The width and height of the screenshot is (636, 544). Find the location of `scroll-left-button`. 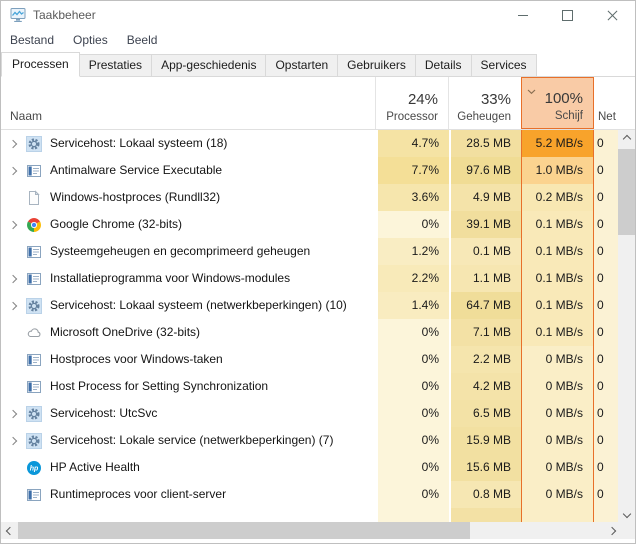

scroll-left-button is located at coordinates (9, 530).